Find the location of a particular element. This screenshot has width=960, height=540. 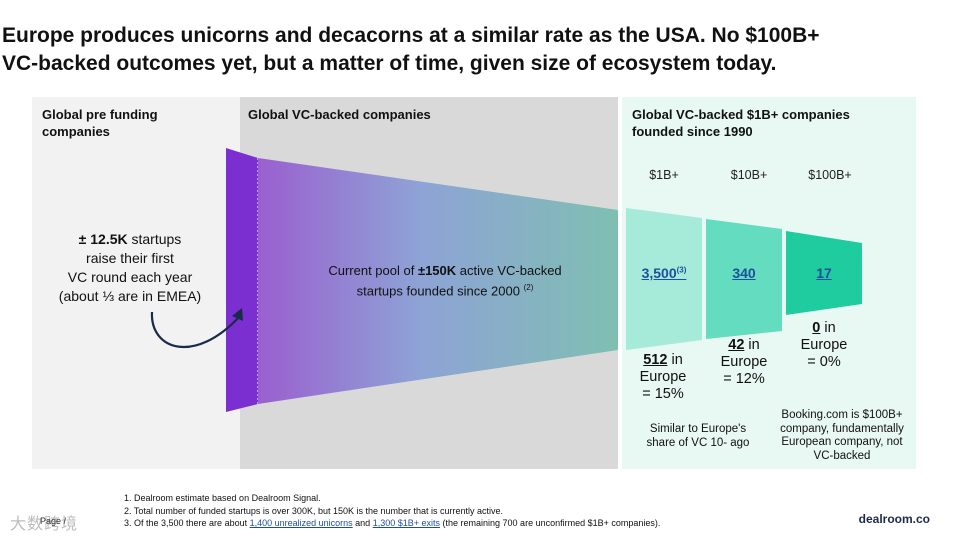

funnel-segment-10b is located at coordinates (744, 279).